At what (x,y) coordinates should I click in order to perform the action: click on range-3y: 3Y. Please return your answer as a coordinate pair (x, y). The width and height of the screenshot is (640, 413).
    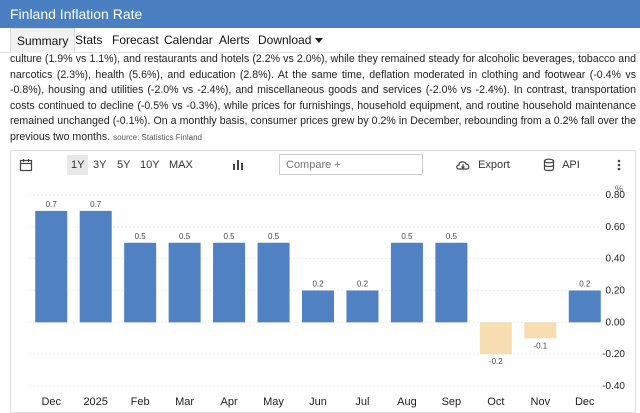
    Looking at the image, I should click on (100, 165).